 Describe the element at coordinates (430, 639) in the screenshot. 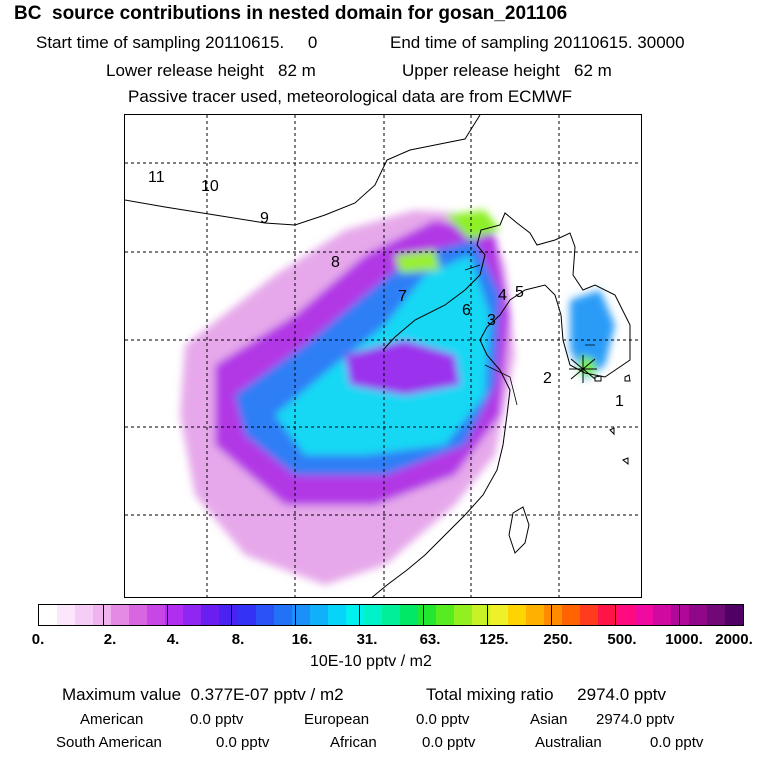

I see `colorbar-tick: 63.` at that location.